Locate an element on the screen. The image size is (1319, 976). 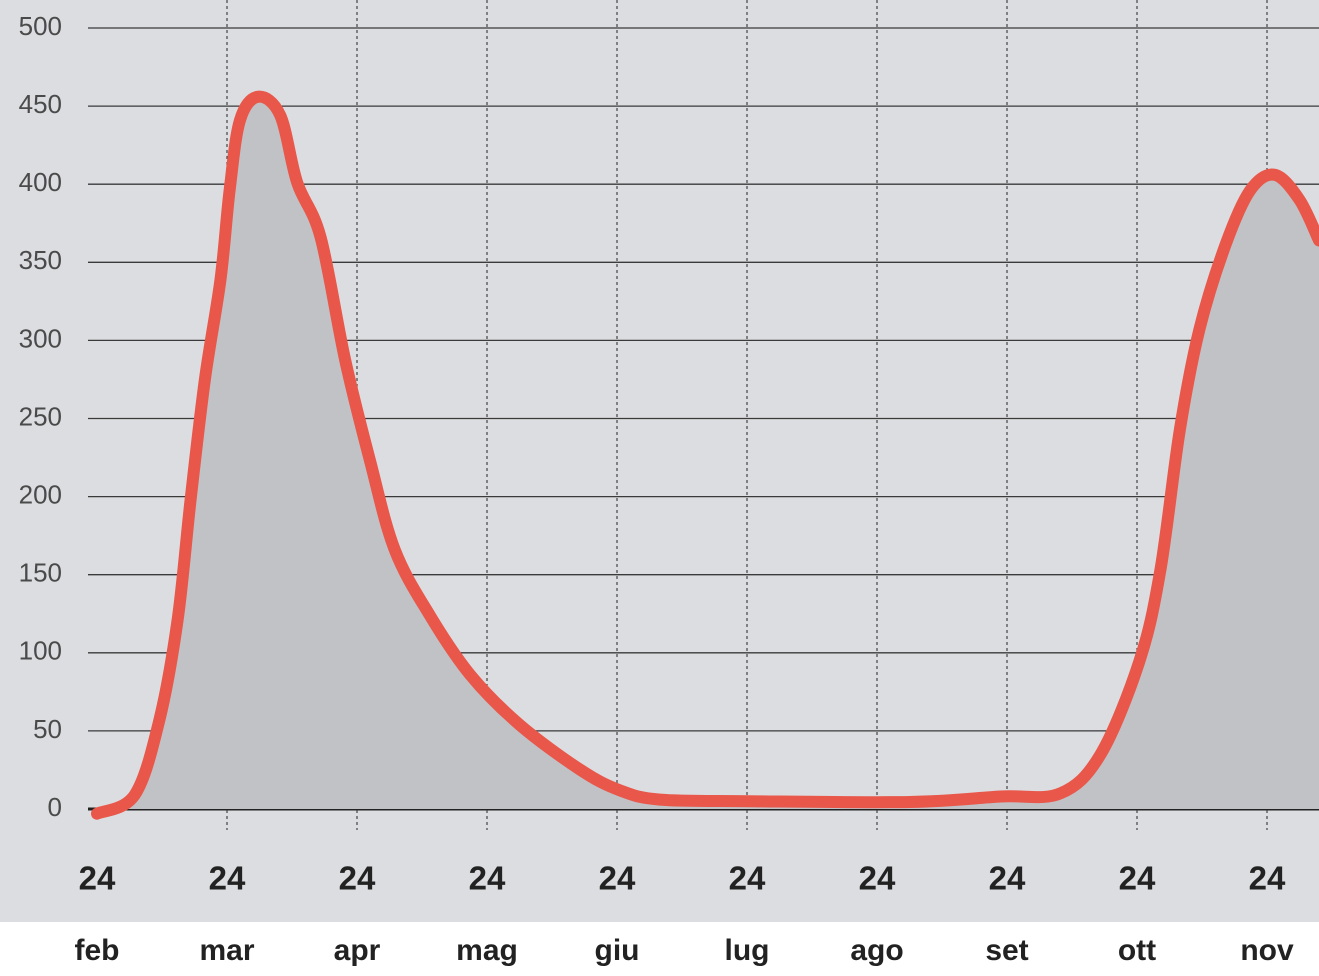
x-tick-month: feb is located at coordinates (97, 950).